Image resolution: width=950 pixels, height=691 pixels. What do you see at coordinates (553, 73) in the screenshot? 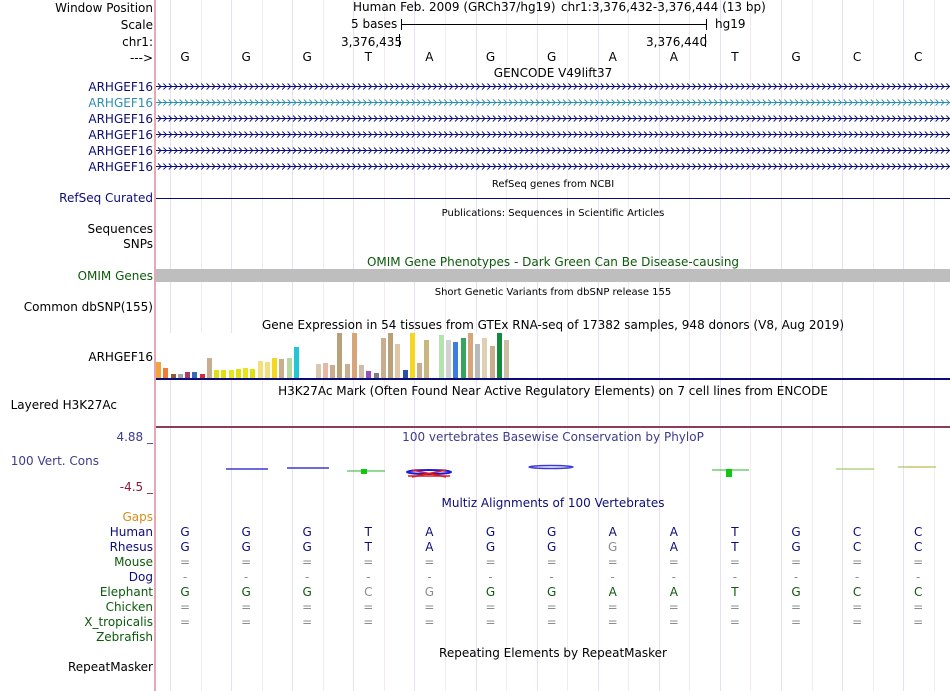
I see `gencode-title: GENCODE V49lift37` at bounding box center [553, 73].